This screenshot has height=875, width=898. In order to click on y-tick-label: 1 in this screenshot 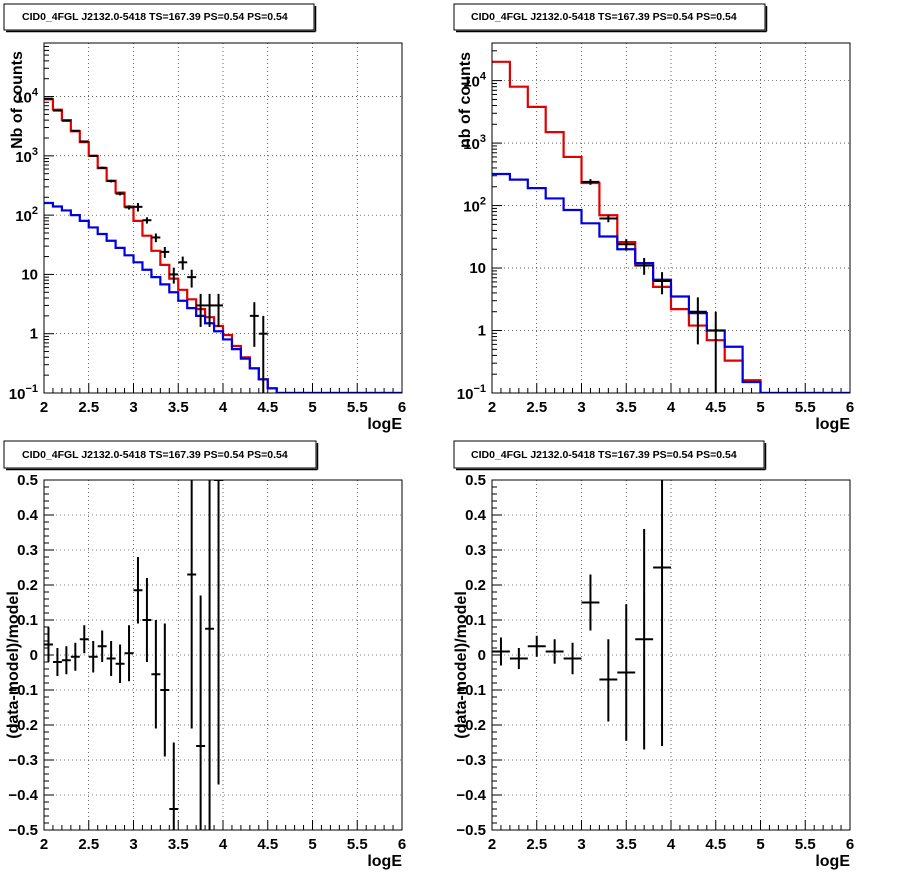, I will do `click(482, 331)`.